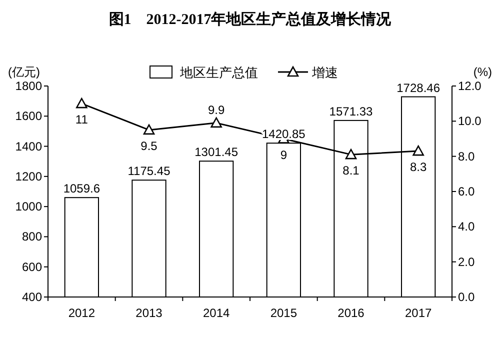 This screenshot has width=500, height=346. Describe the element at coordinates (470, 86) in the screenshot. I see `y2-tick-label: 12.0` at that location.